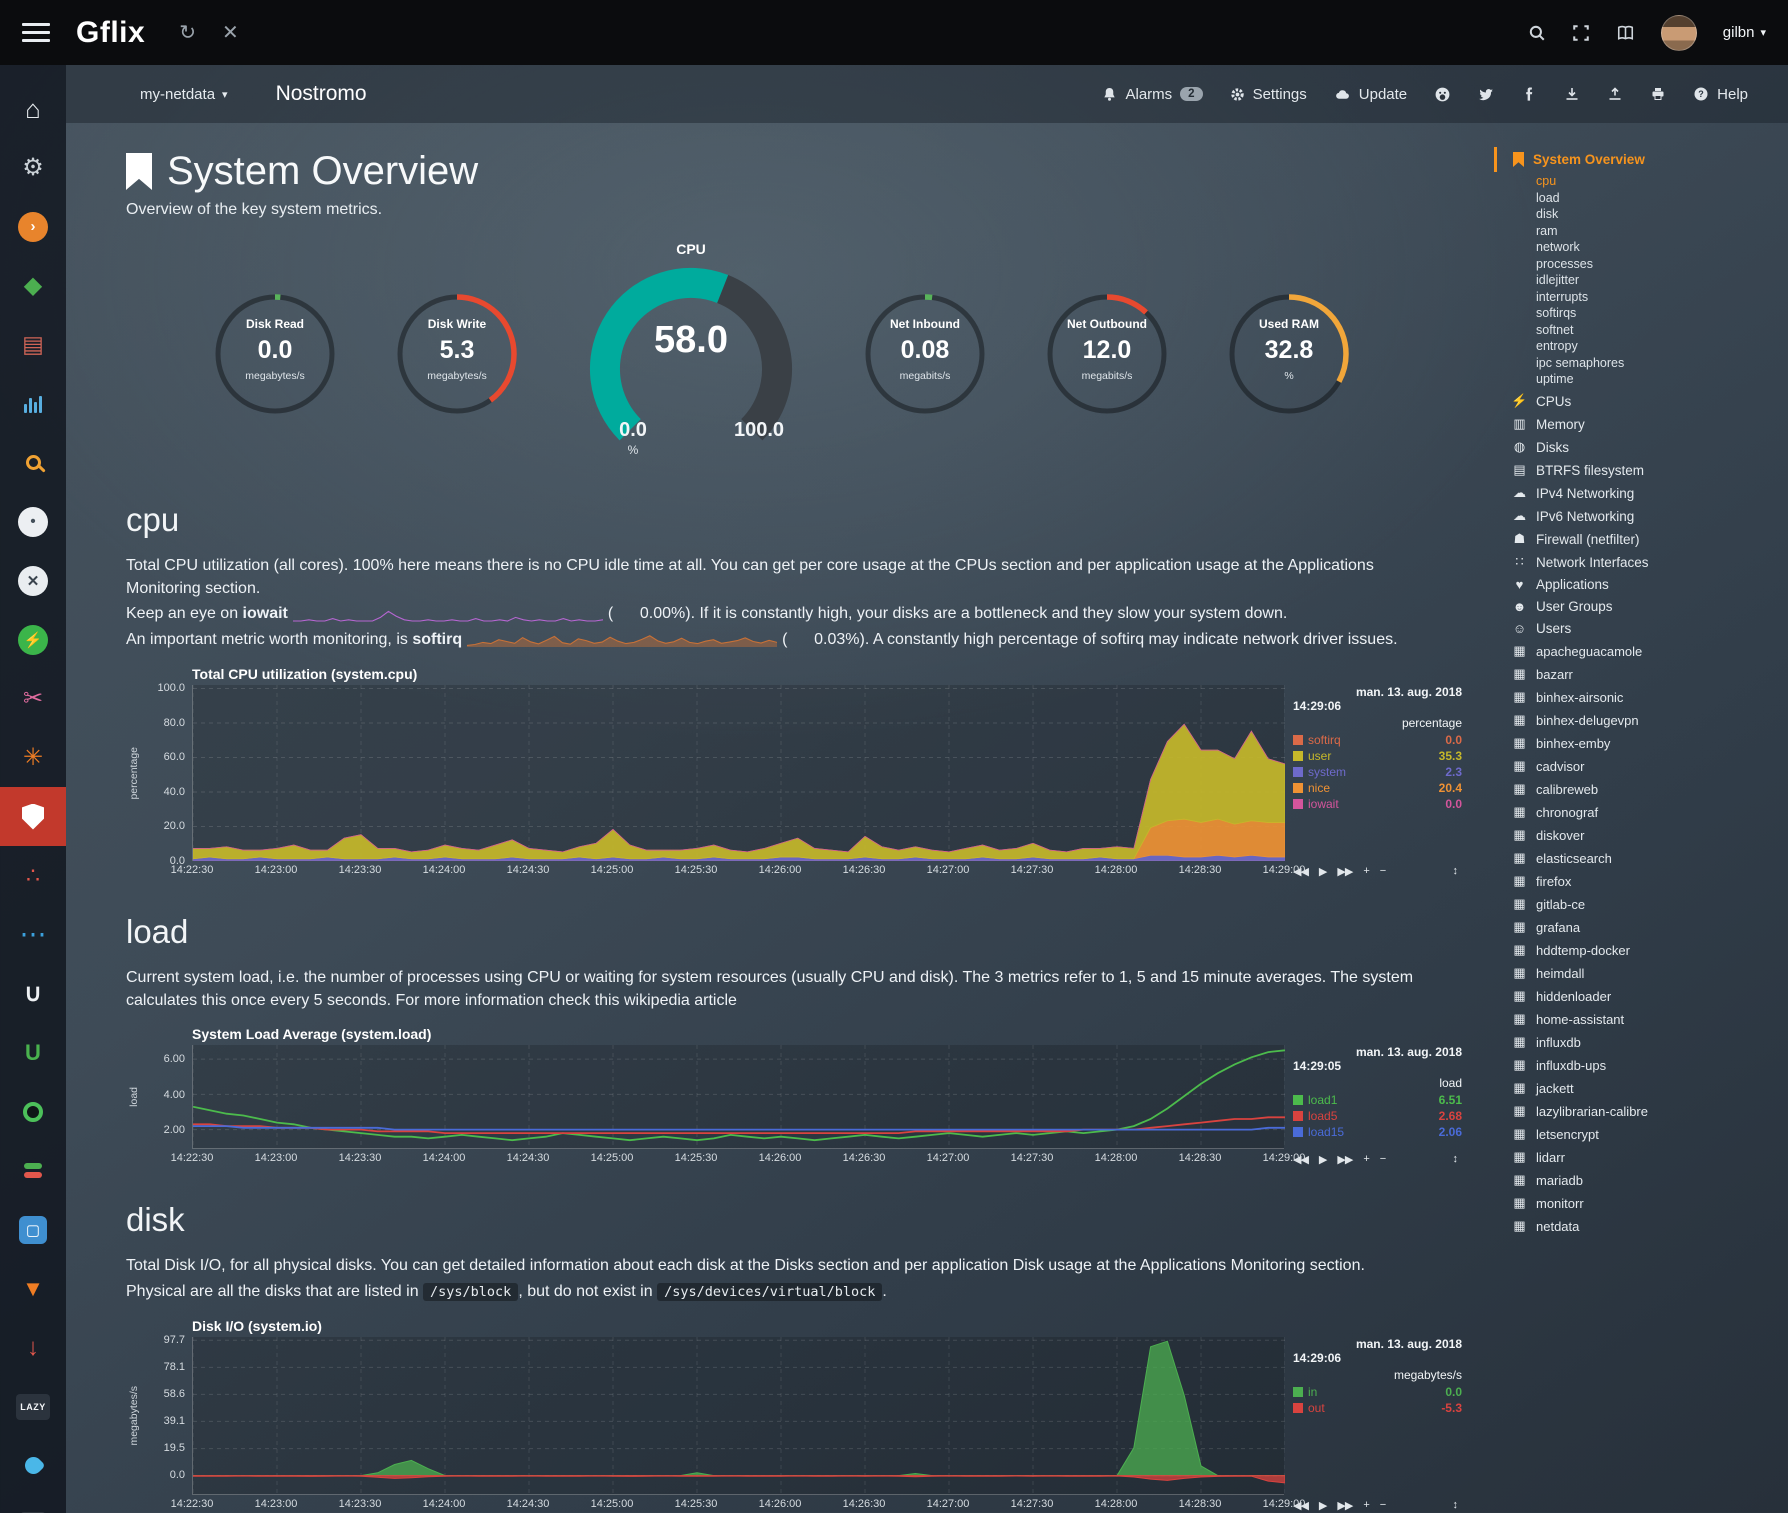 The height and width of the screenshot is (1513, 1788). Describe the element at coordinates (1646, 493) in the screenshot. I see `menu-ipv4-networking: ☁ IPv4 Networking` at that location.